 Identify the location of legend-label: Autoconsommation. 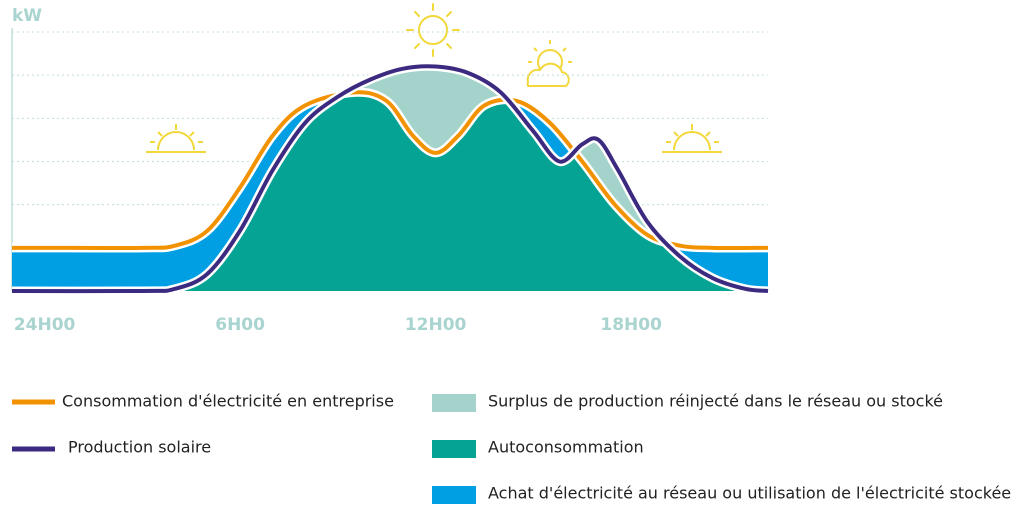
(566, 447).